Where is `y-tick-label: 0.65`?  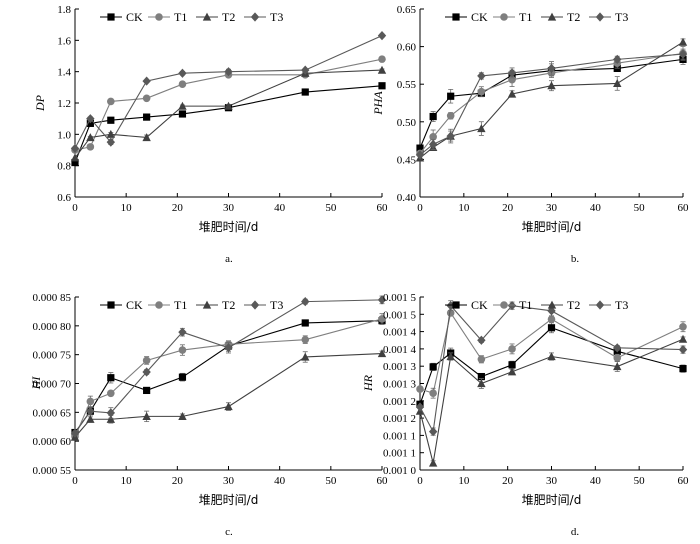
y-tick-label: 0.65 is located at coordinates (407, 10).